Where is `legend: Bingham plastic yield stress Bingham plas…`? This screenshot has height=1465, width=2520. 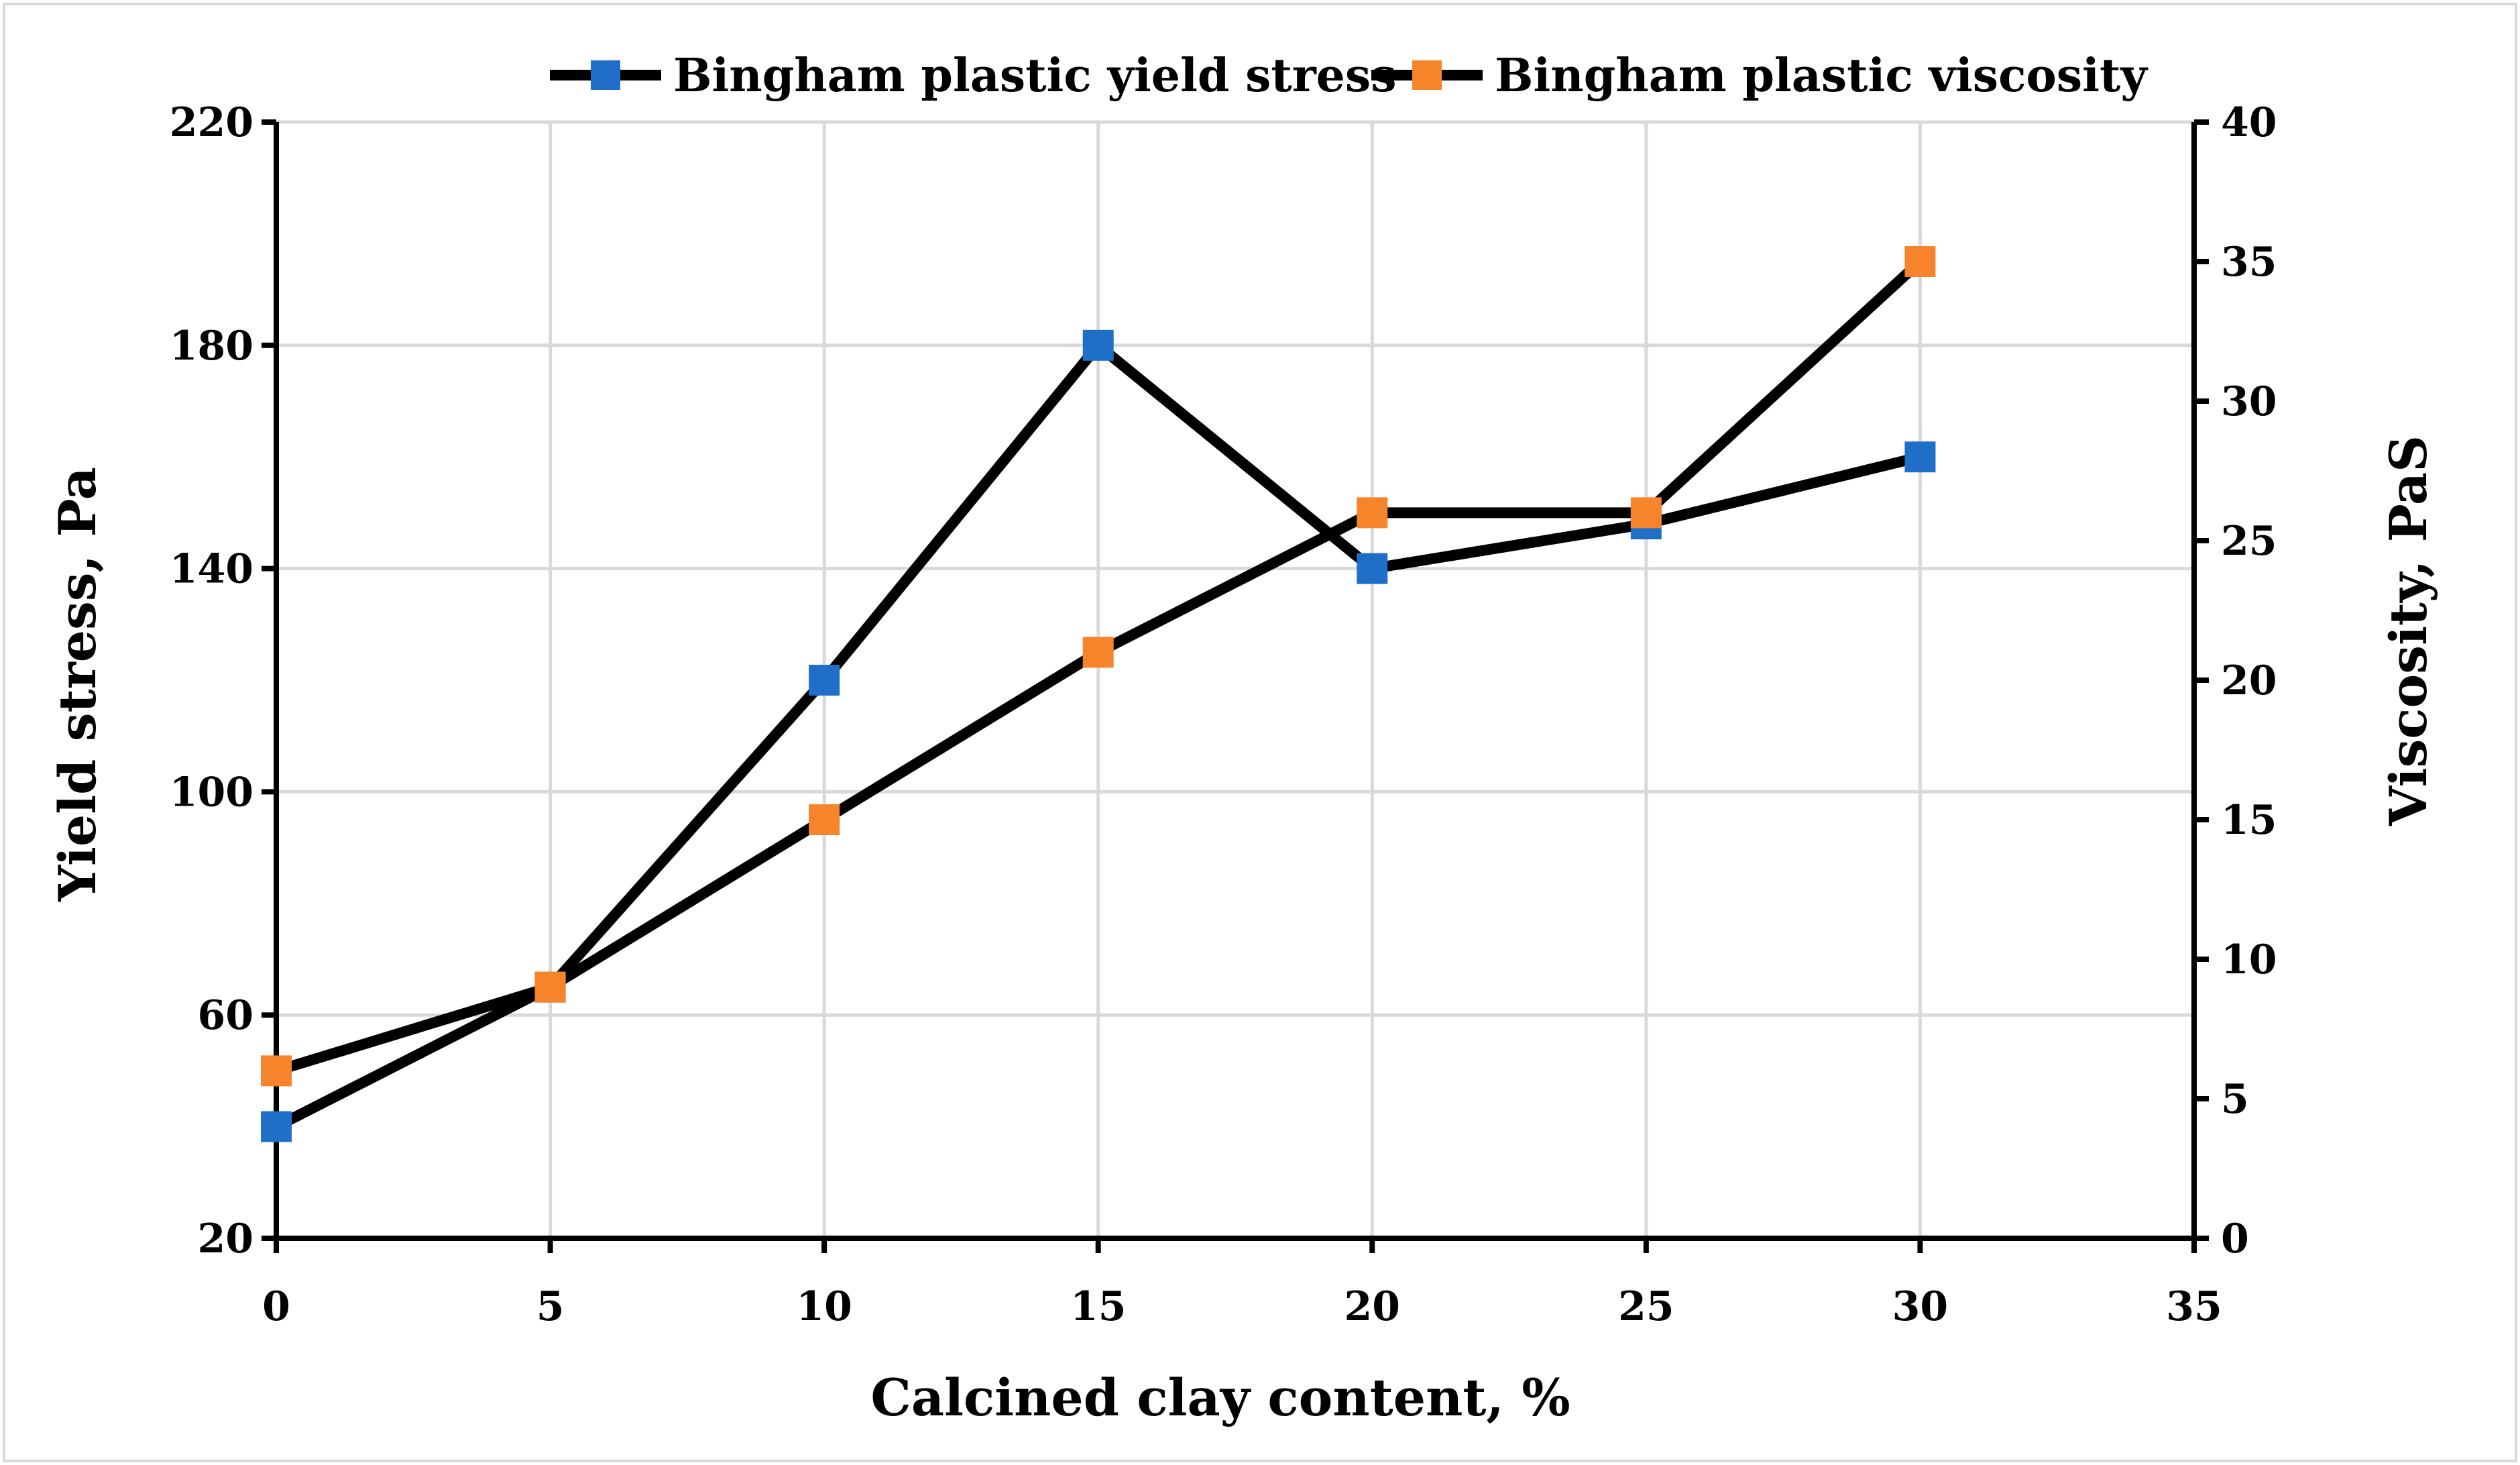
legend: Bingham plastic yield stress Bingham plas… is located at coordinates (1349, 76).